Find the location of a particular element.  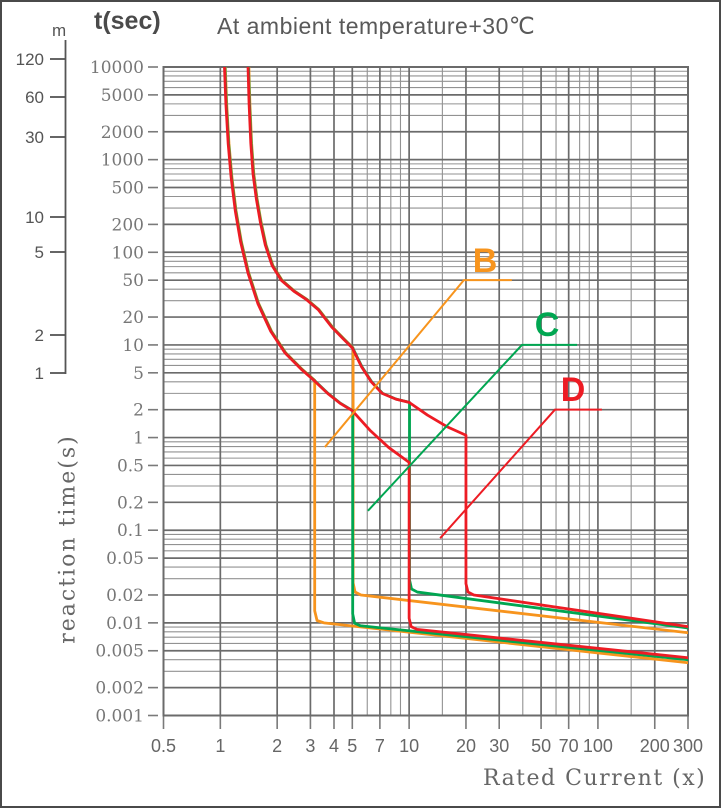

tick-label-y-1: 1 is located at coordinates (138, 439).